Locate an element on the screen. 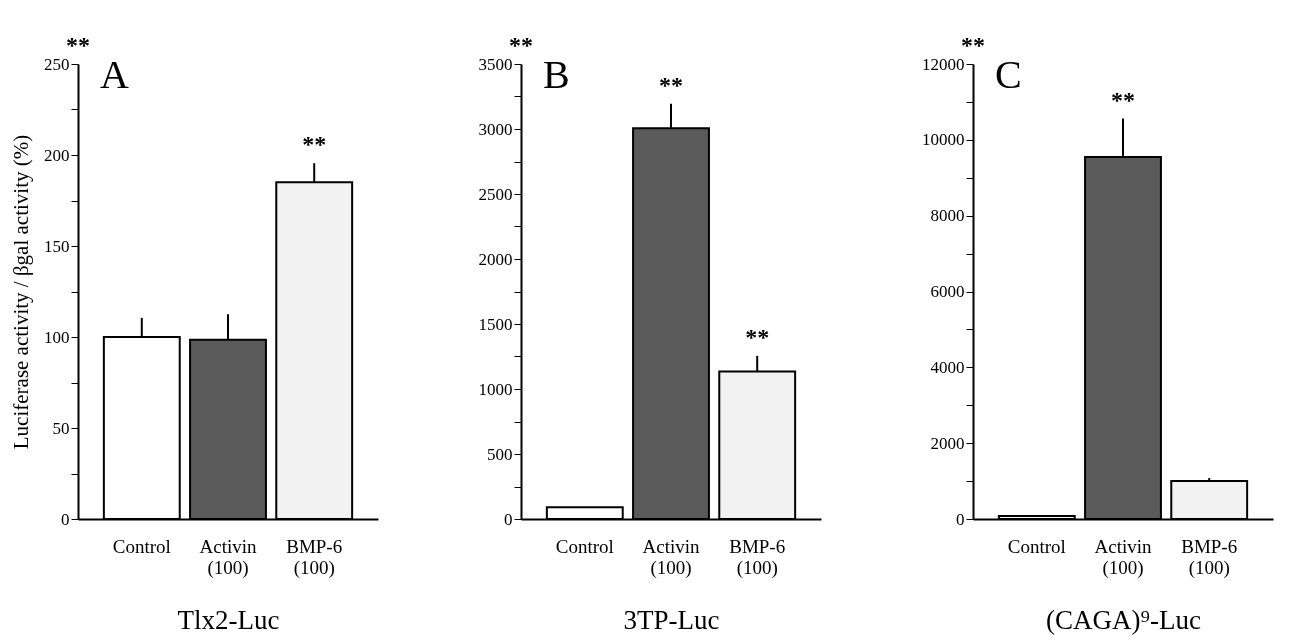 This screenshot has height=644, width=1316. y-tick-label: 3000 is located at coordinates (495, 129).